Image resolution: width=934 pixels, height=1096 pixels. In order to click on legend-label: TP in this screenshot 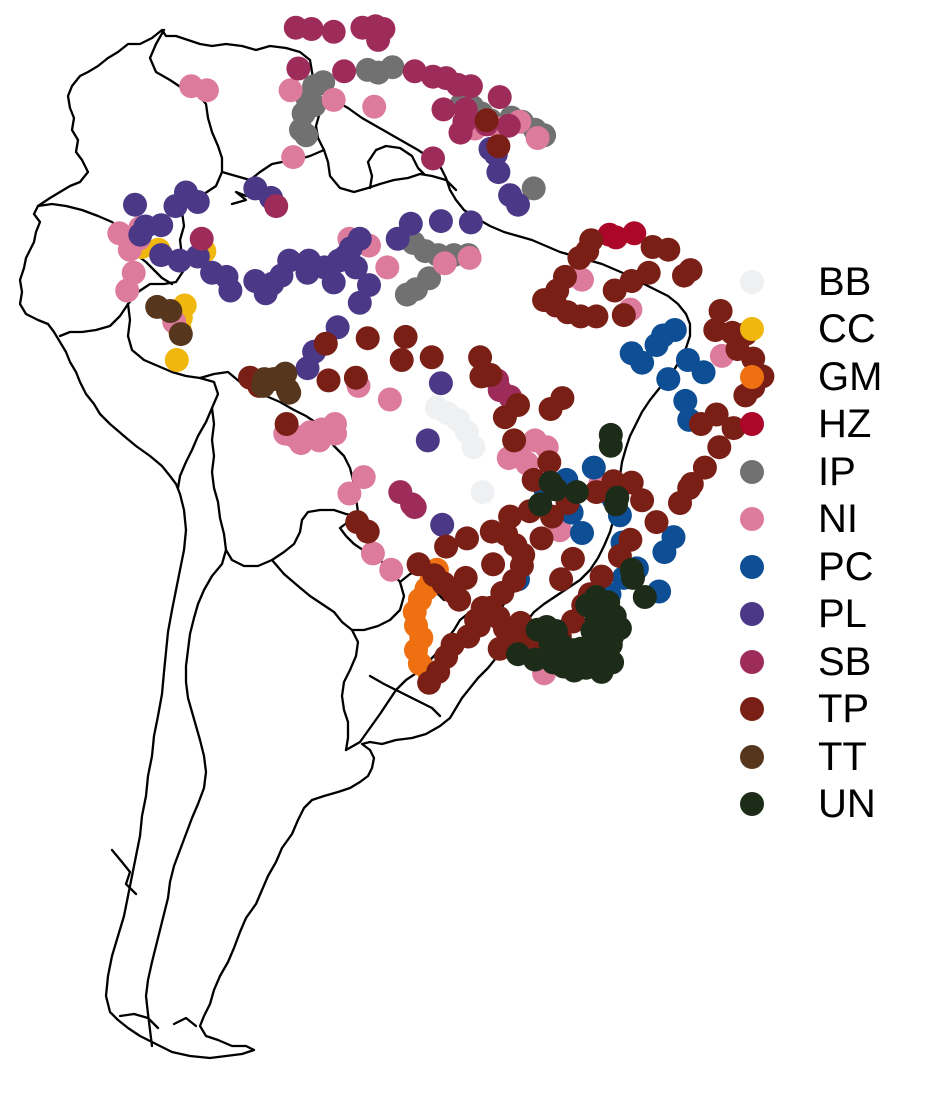, I will do `click(844, 709)`.